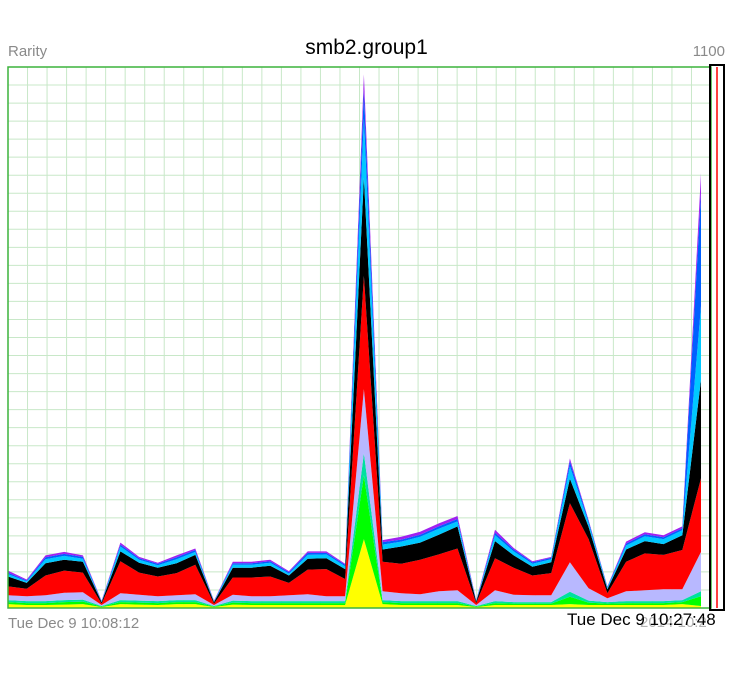  Describe the element at coordinates (717, 337) in the screenshot. I see `time-cursor-box` at that location.